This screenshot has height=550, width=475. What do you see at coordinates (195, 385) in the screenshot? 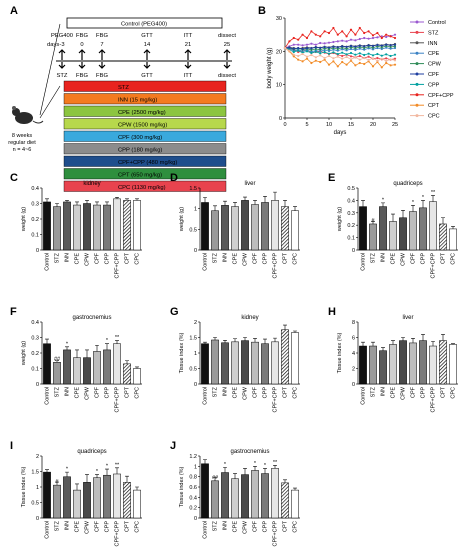
I see `bar-y-tick-label: 0` at bounding box center [195, 385].